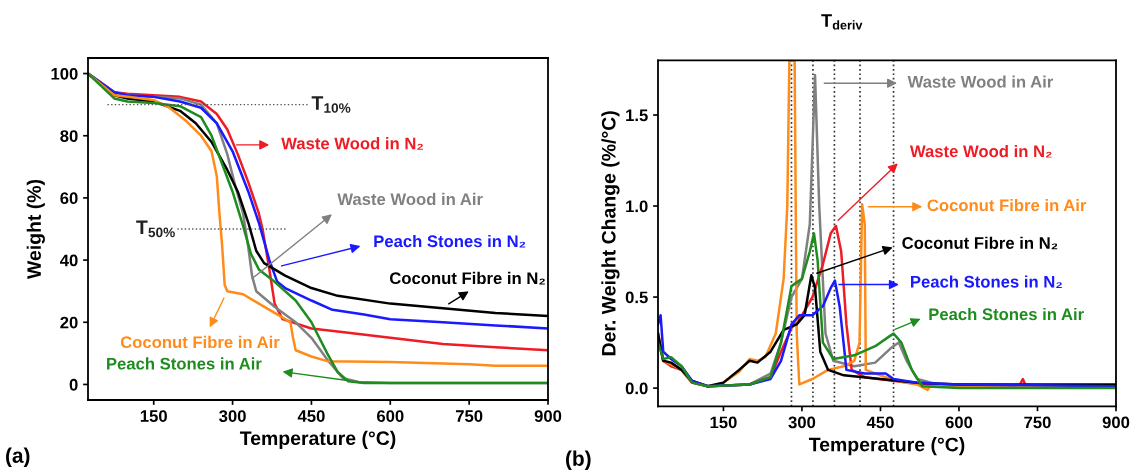 Image resolution: width=1133 pixels, height=475 pixels. I want to click on y-tick-label: 0.5, so click(636, 297).